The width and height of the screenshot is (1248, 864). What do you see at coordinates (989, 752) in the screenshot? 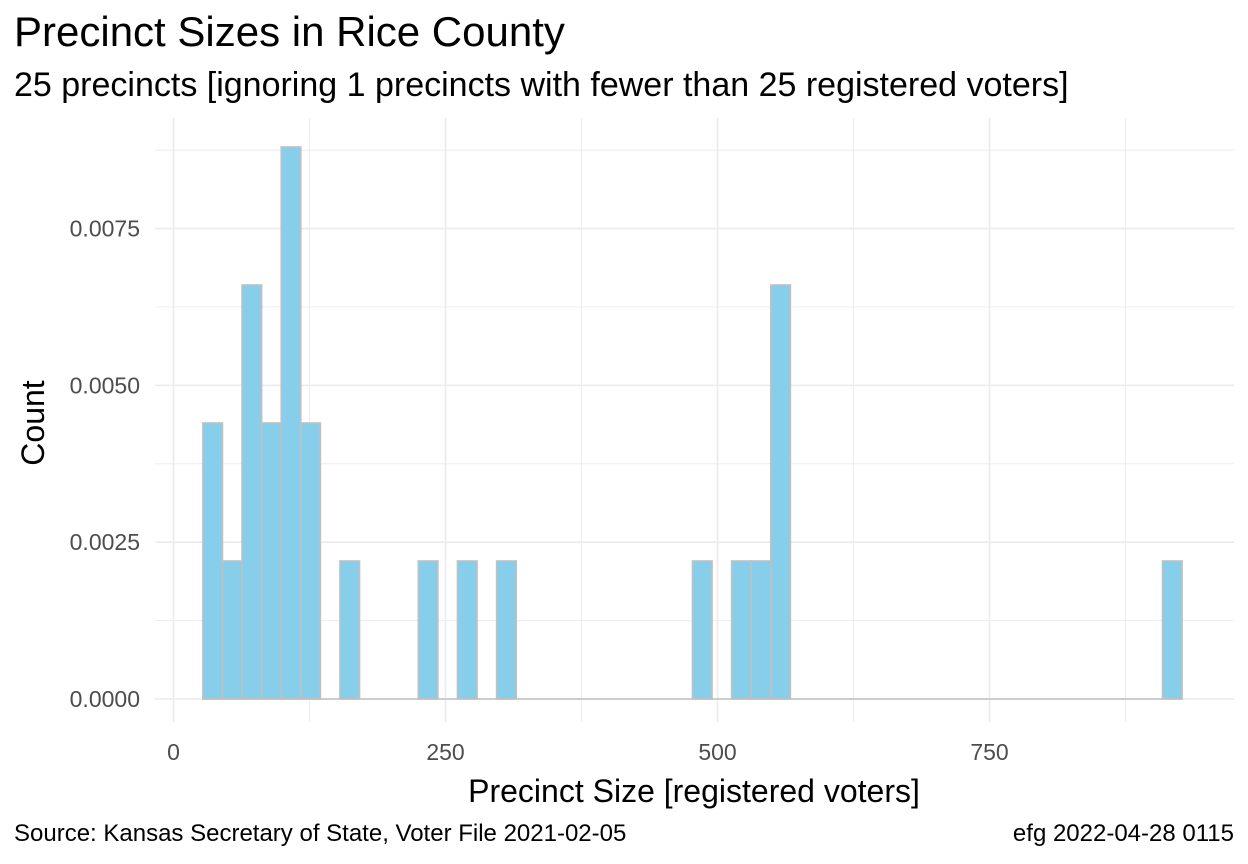
I see `x-tick-label: 750` at bounding box center [989, 752].